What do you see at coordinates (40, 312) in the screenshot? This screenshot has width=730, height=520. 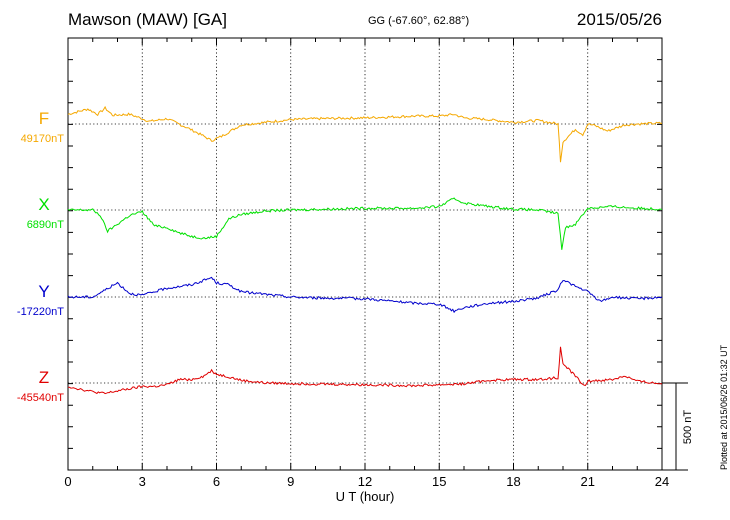 I see `series-baseline-label-y: -17220nT` at bounding box center [40, 312].